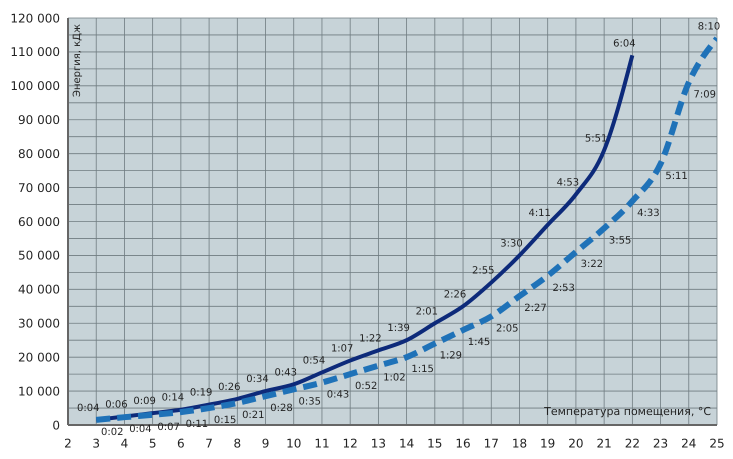 This screenshot has height=459, width=733. I want to click on annotation: 2:27, so click(535, 308).